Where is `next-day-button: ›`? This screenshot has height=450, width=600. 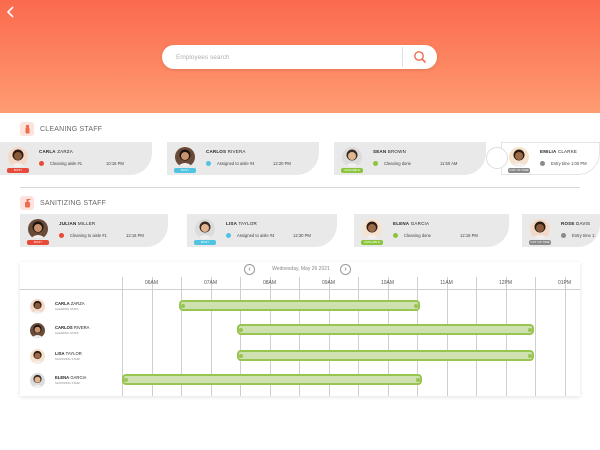
next-day-button: › is located at coordinates (345, 269).